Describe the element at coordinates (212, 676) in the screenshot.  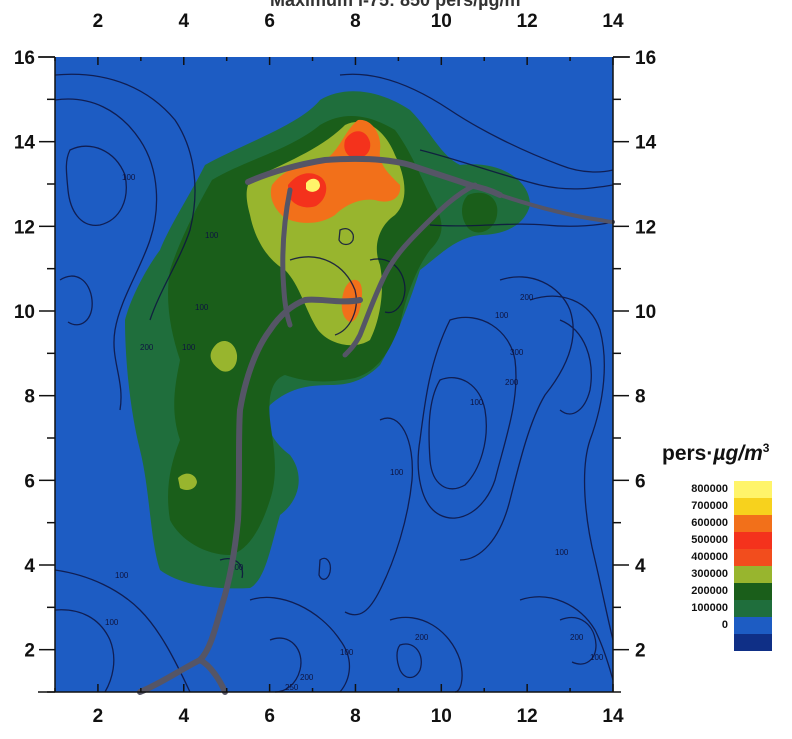
I see `road-branch-sw` at that location.